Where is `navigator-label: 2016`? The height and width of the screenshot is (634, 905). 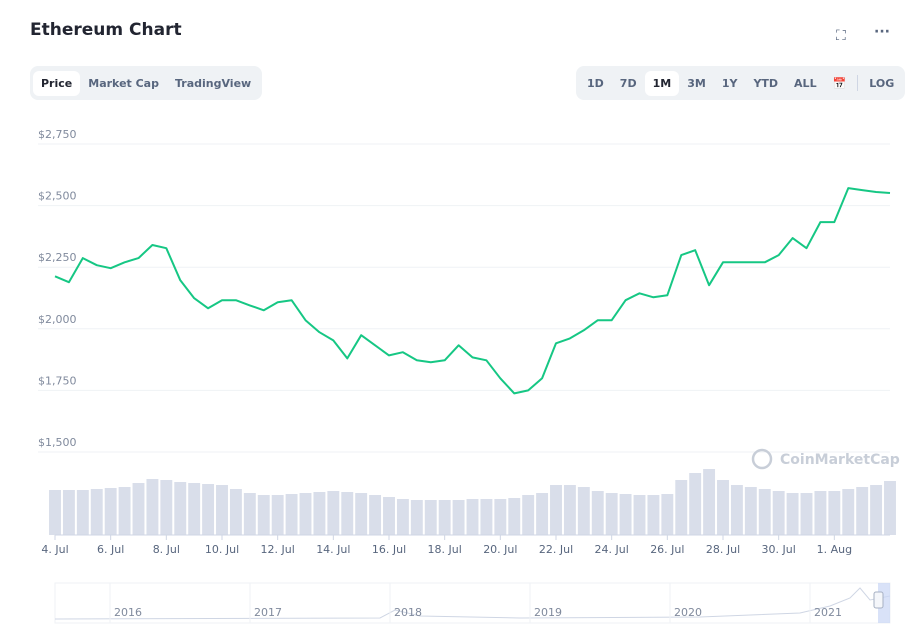 navigator-label: 2016 is located at coordinates (128, 612).